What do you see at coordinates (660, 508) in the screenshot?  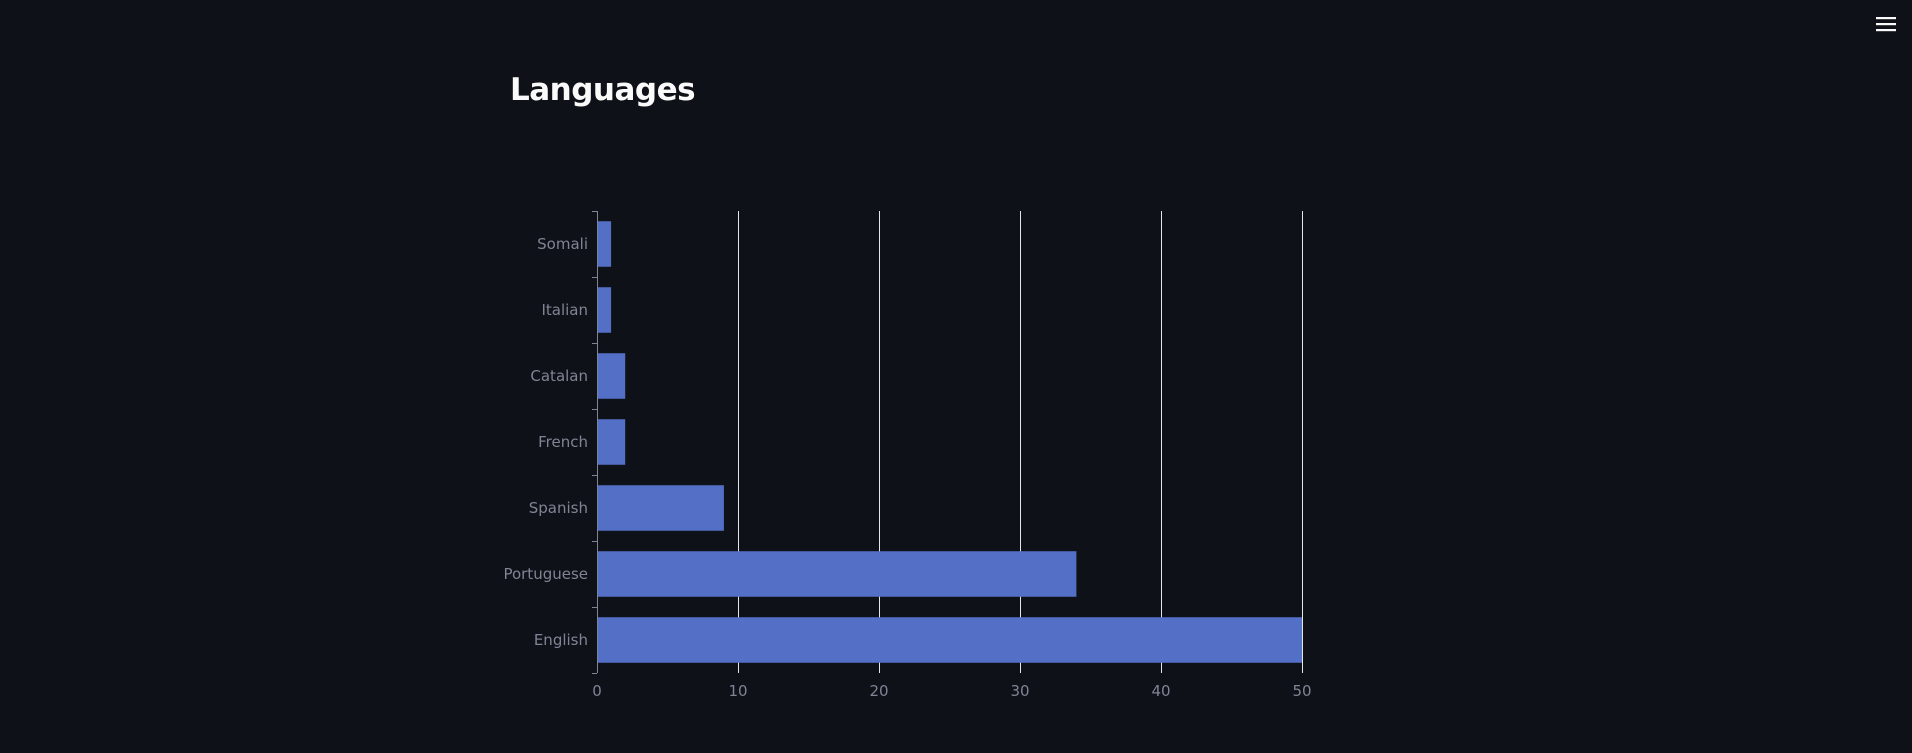 I see `bar-spanish` at bounding box center [660, 508].